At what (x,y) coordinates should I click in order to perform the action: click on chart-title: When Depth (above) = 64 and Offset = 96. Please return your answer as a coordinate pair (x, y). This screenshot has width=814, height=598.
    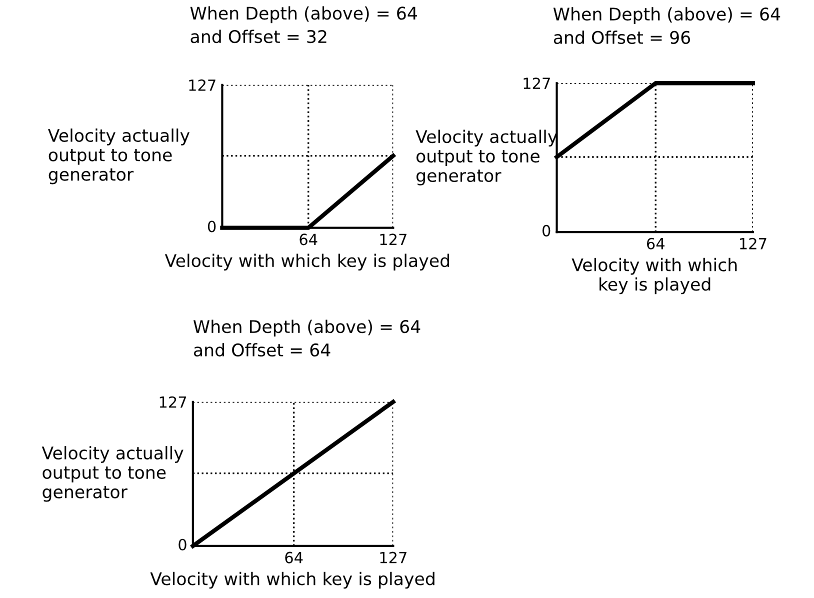
    Looking at the image, I should click on (666, 25).